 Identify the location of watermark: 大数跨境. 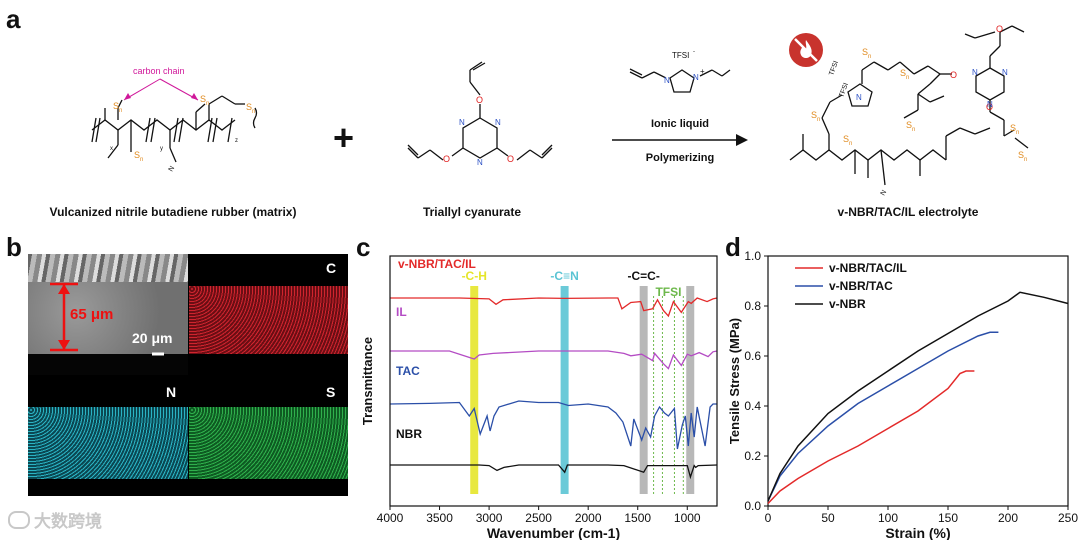
(55, 519).